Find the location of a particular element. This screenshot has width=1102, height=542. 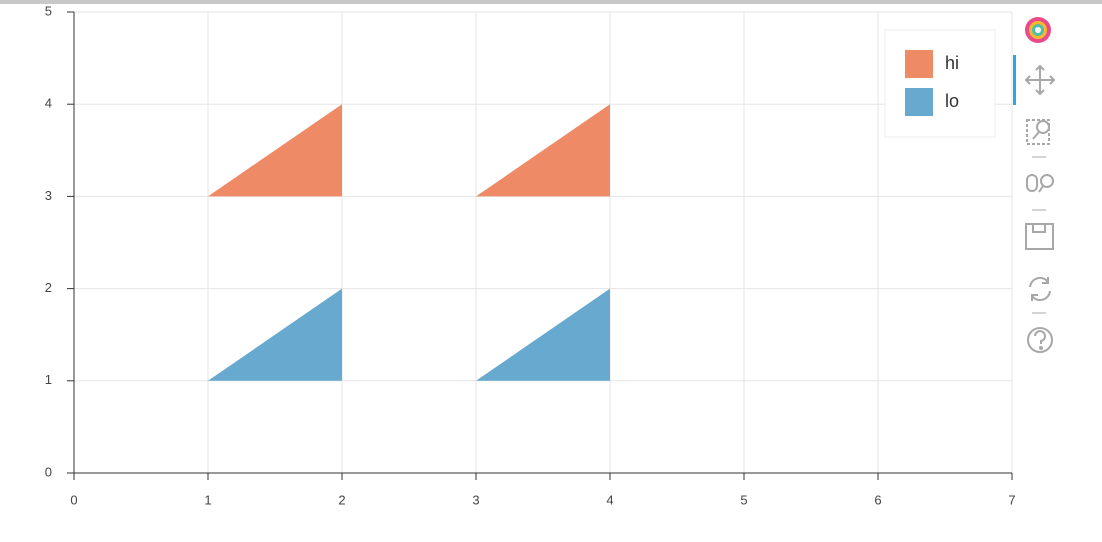

reset-tool is located at coordinates (1040, 289).